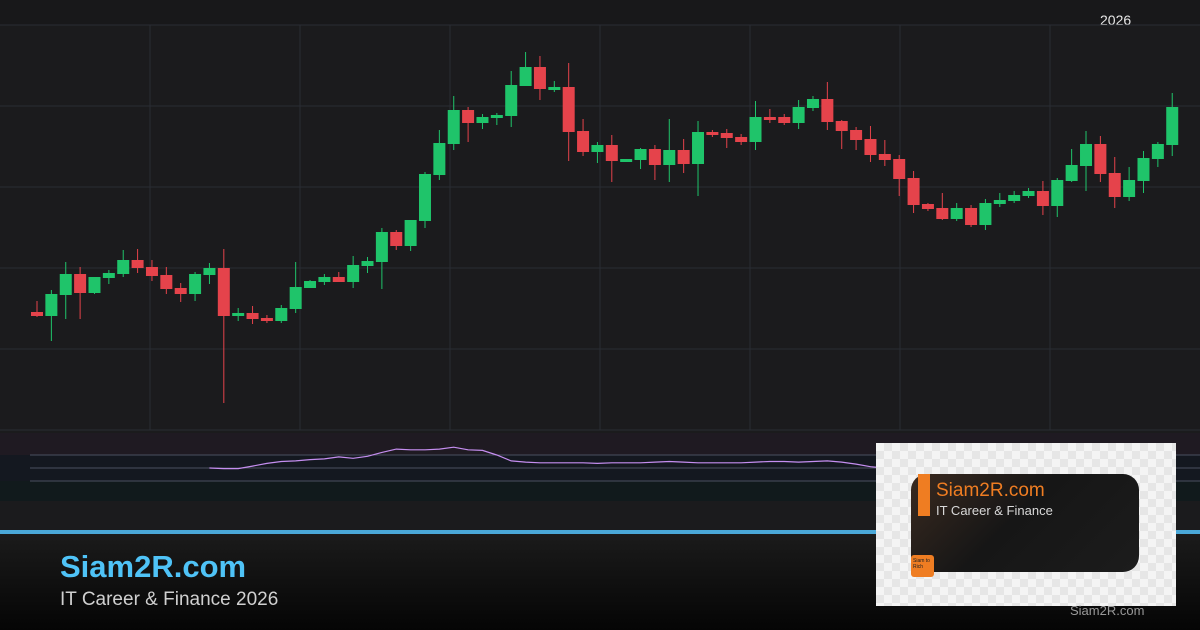 This screenshot has height=630, width=1200. What do you see at coordinates (924, 495) in the screenshot?
I see `logo-accent-bar` at bounding box center [924, 495].